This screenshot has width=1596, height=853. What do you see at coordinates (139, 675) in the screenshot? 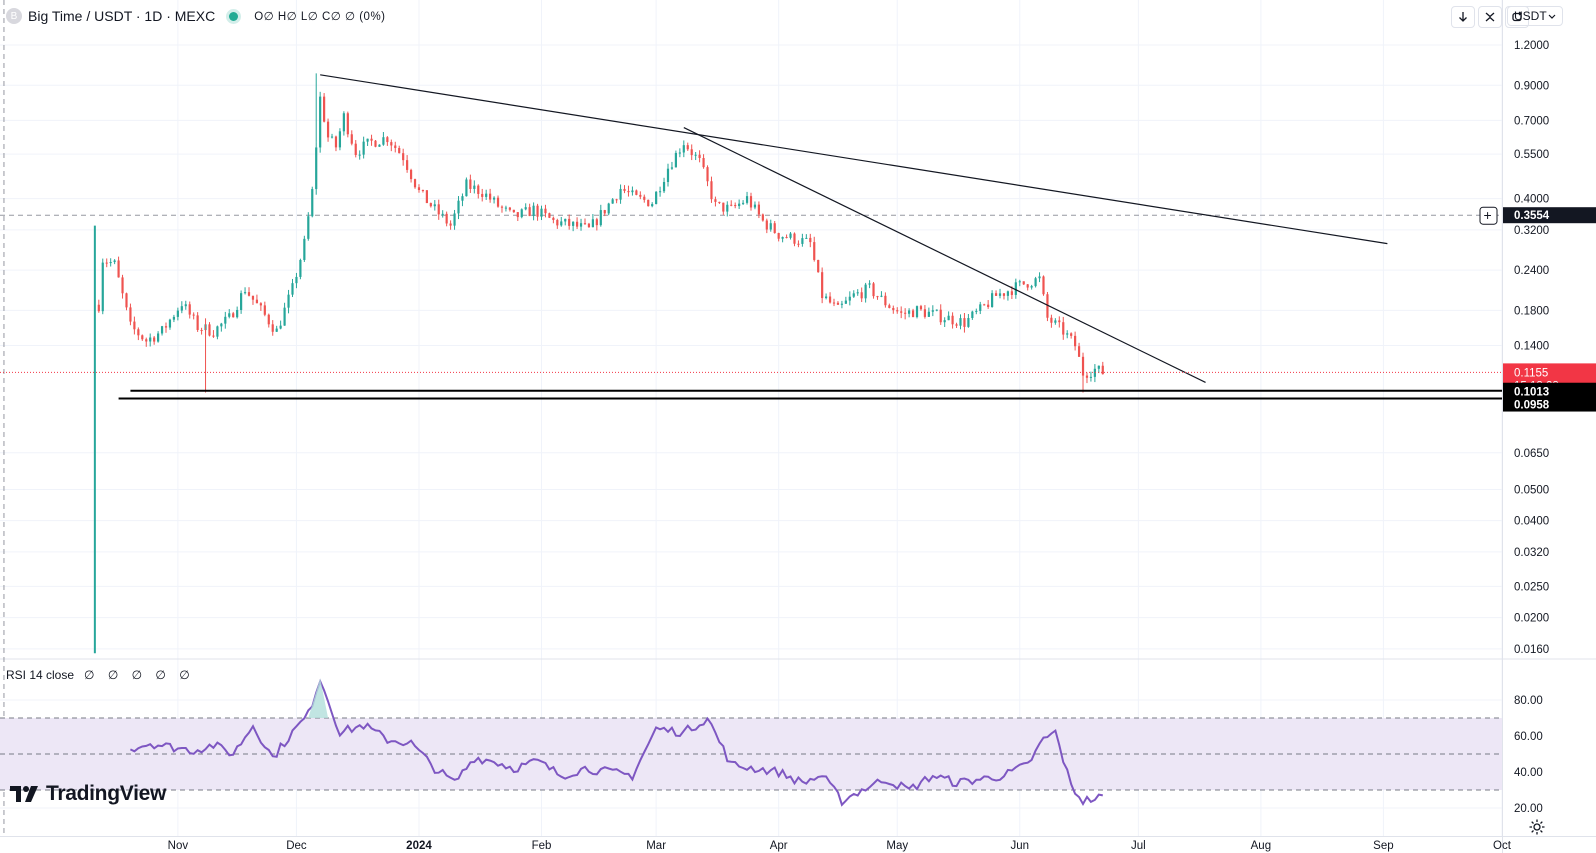
I see `rsi-values: ∅ ∅ ∅ ∅ ∅` at bounding box center [139, 675].